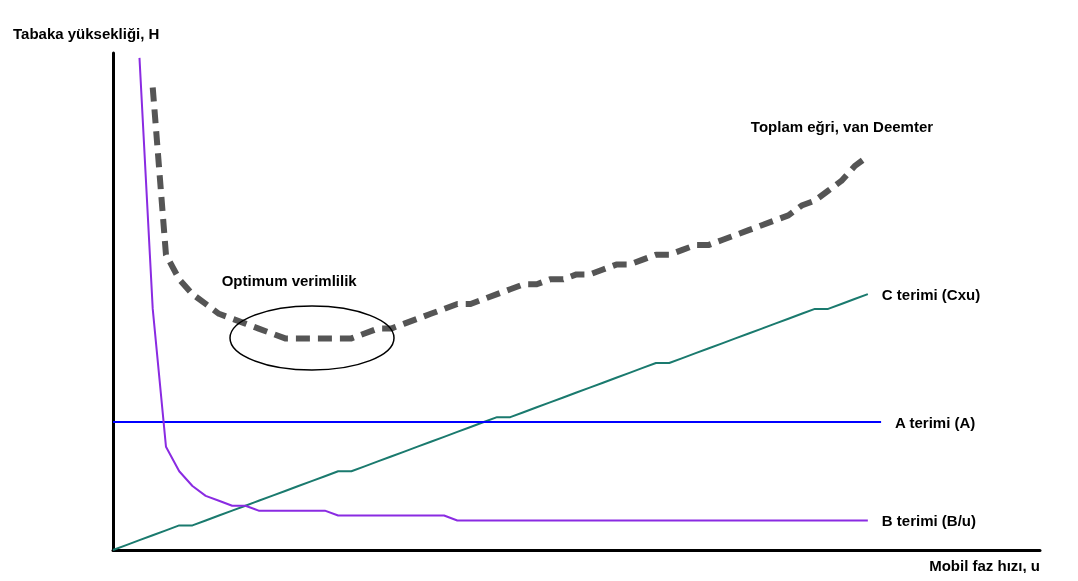  What do you see at coordinates (86, 33) in the screenshot?
I see `y-axis-title: Tabaka yüksekliği, H` at bounding box center [86, 33].